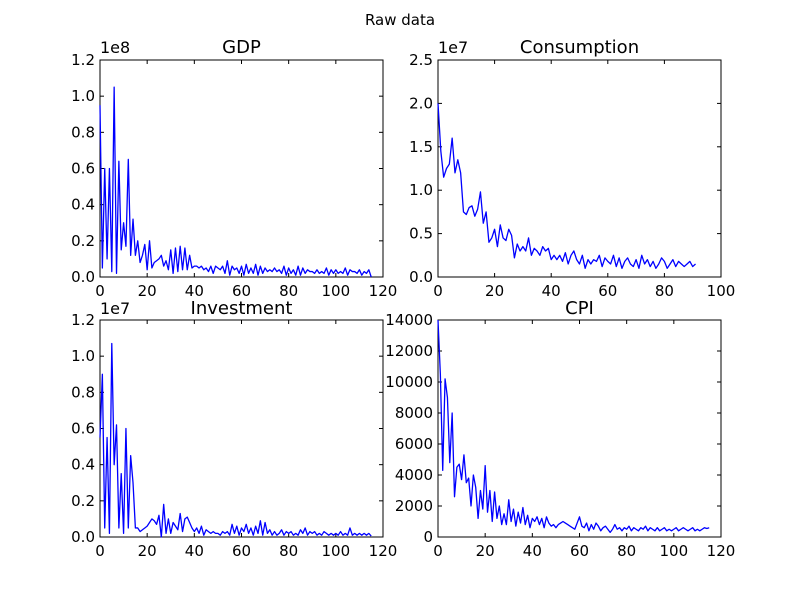 This screenshot has height=597, width=800. What do you see at coordinates (242, 308) in the screenshot?
I see `panel-title: Investment` at bounding box center [242, 308].